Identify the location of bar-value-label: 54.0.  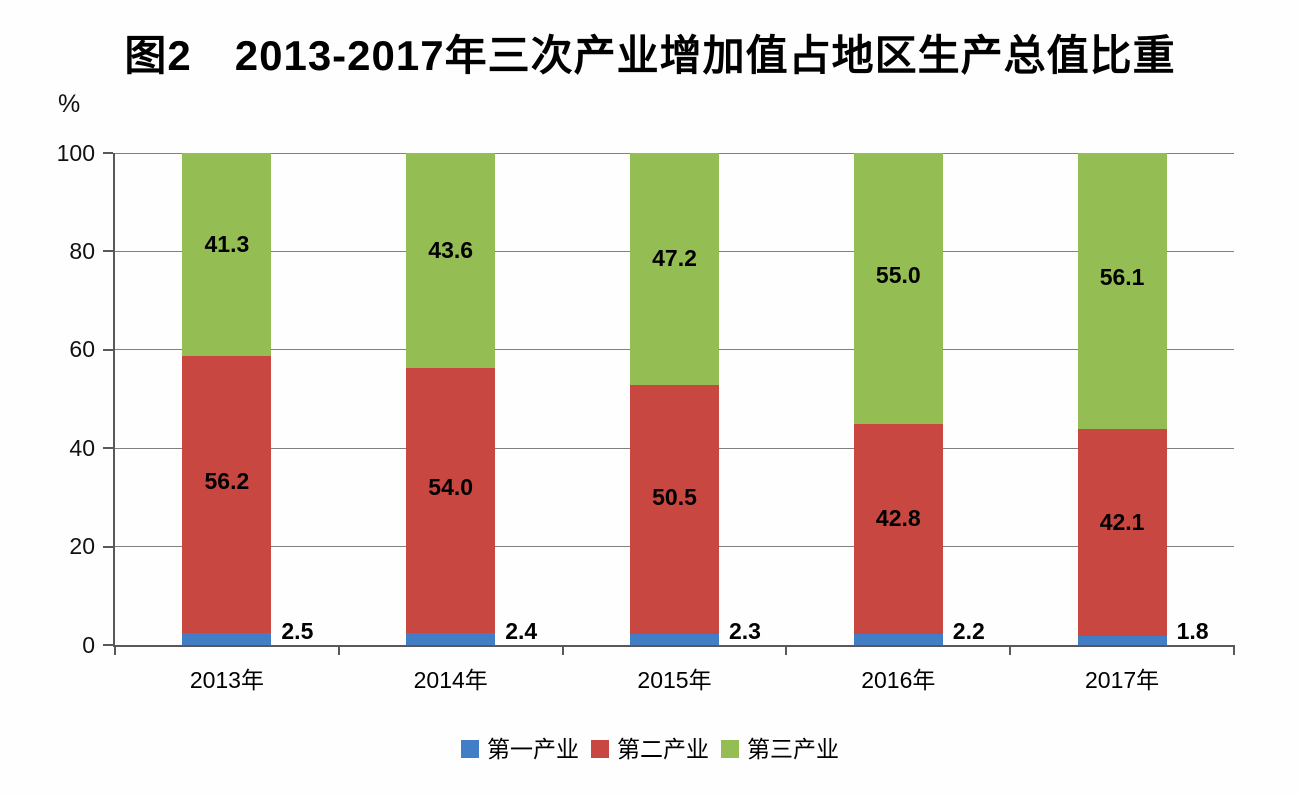
(451, 487).